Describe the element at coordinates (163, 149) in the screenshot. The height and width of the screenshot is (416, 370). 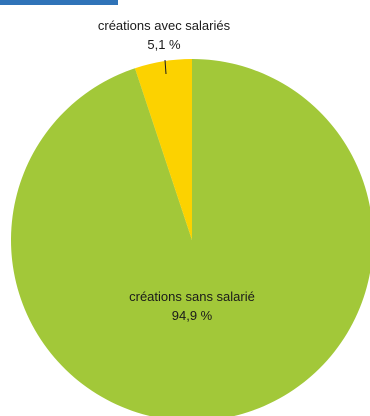
I see `pie-slice-avec-salaries` at that location.